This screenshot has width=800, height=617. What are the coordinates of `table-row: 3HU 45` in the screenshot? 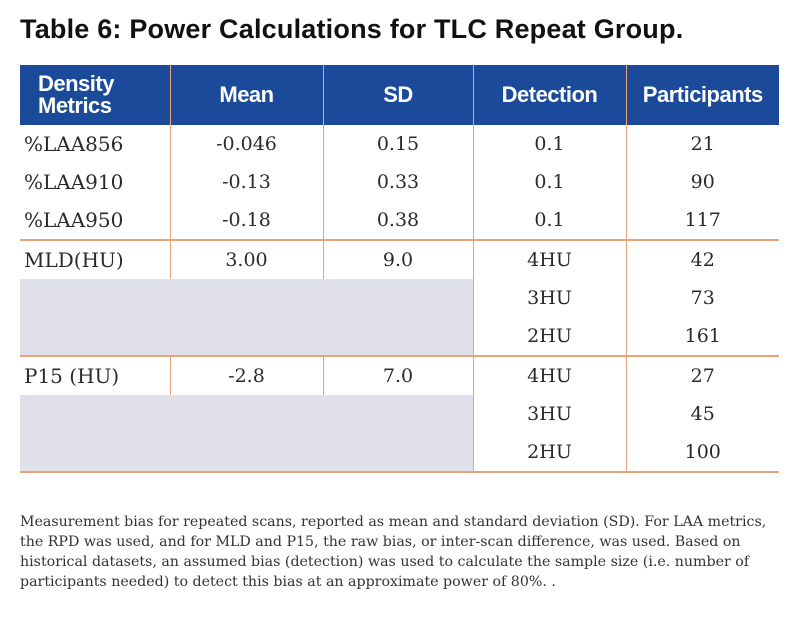 It's located at (399, 414).